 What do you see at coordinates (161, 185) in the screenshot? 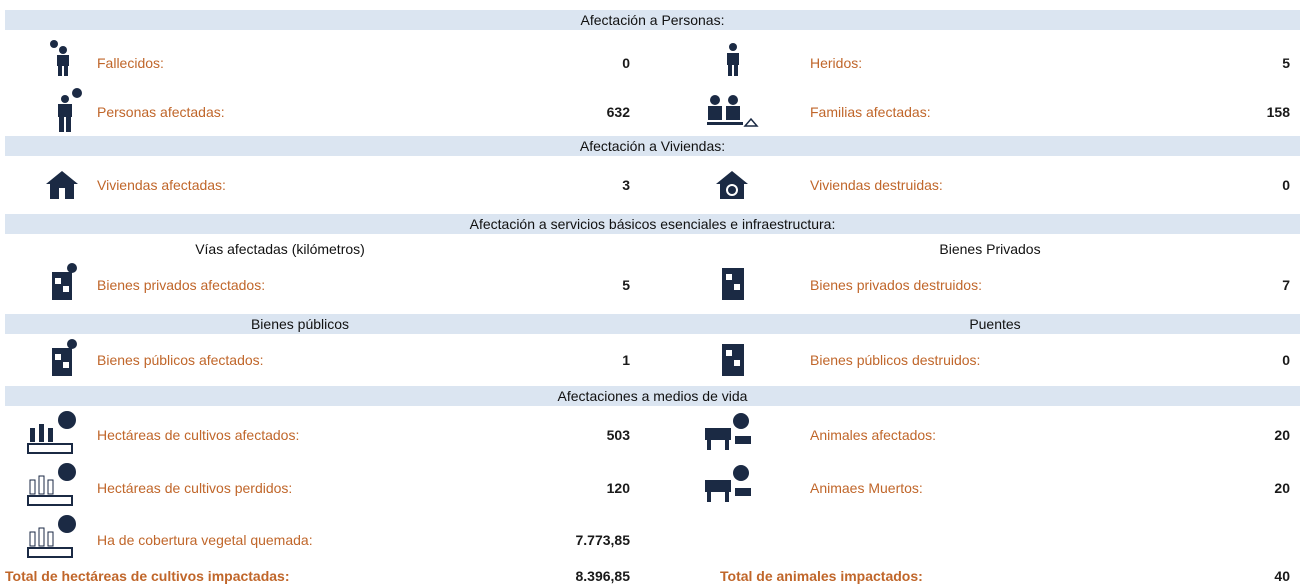
I see `label: Viviendas afectadas:` at bounding box center [161, 185].